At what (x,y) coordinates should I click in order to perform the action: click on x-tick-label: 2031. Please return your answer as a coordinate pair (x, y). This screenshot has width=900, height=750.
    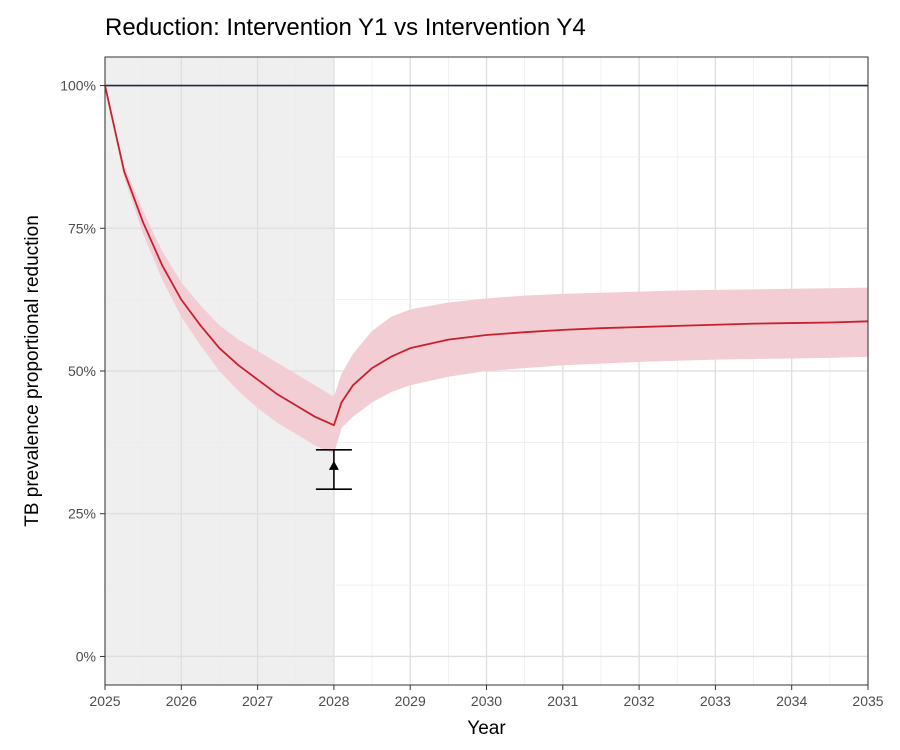
    Looking at the image, I should click on (562, 701).